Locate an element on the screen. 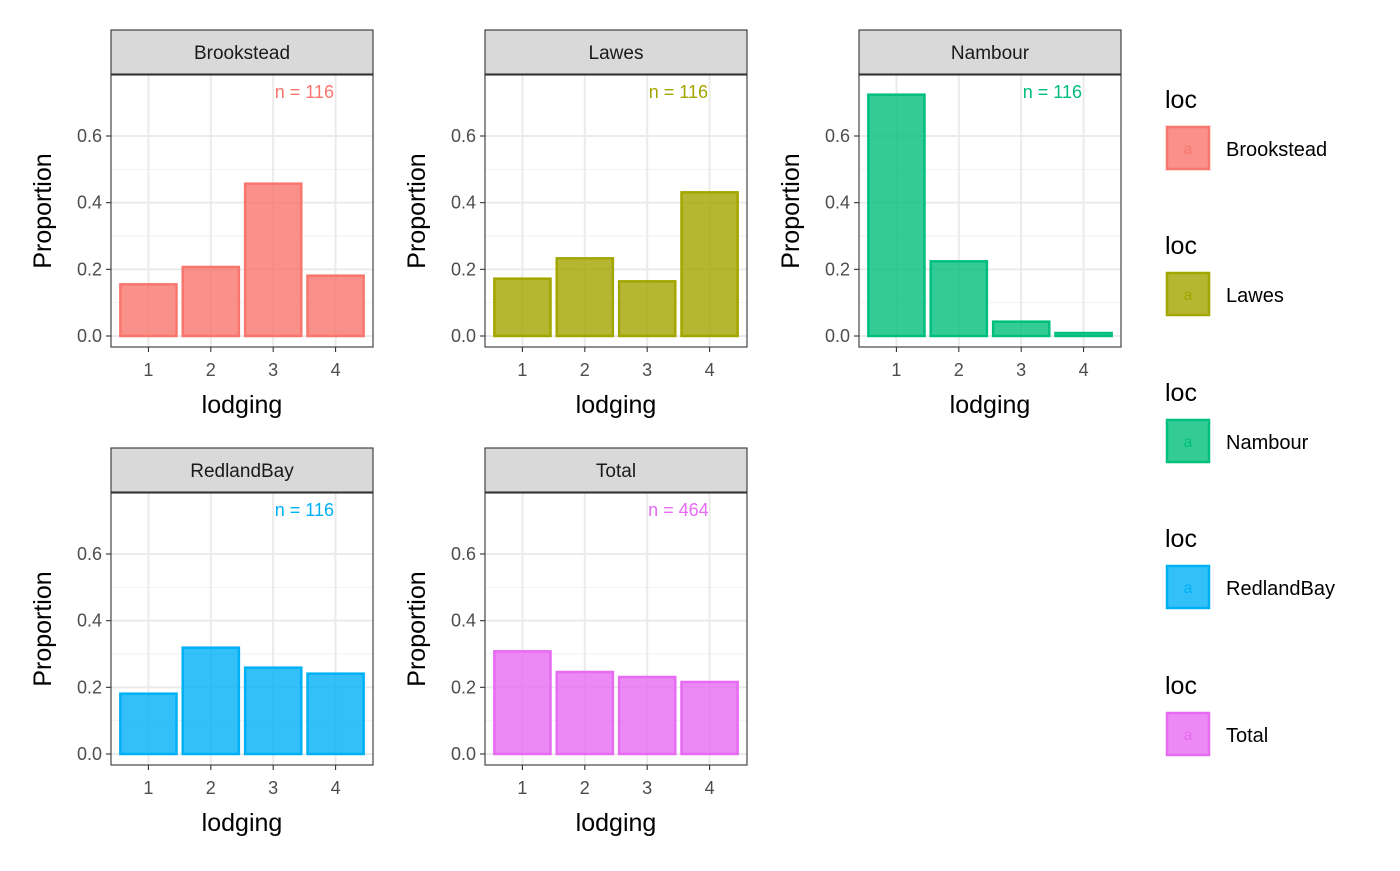 The width and height of the screenshot is (1400, 871). n-label: n = 464 is located at coordinates (678, 510).